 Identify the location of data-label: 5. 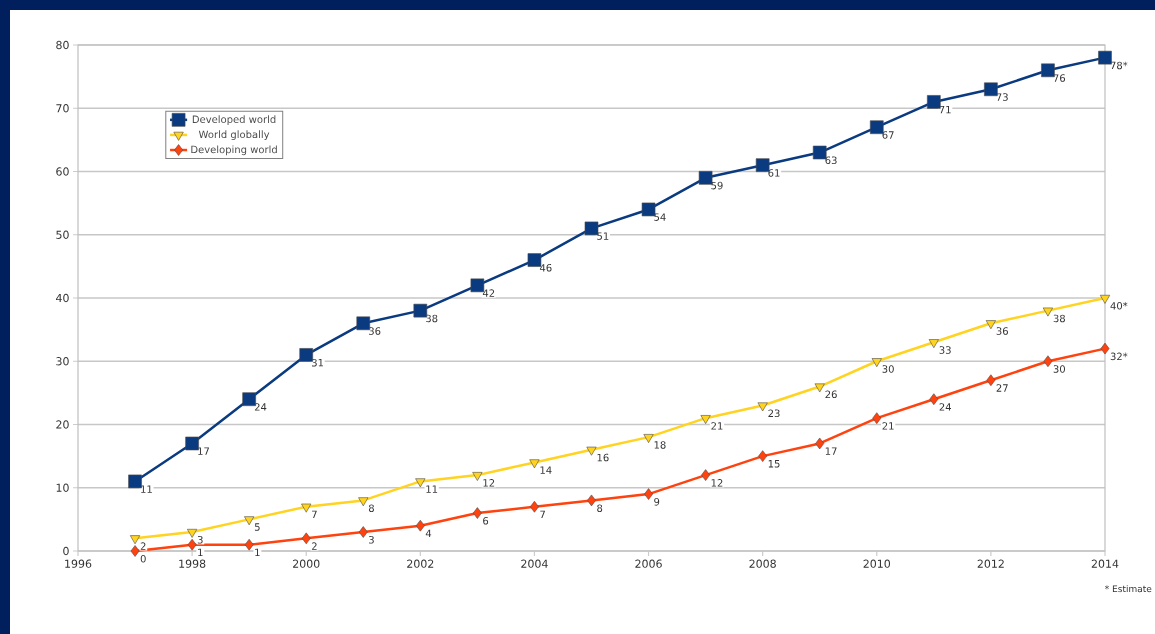
(257, 527).